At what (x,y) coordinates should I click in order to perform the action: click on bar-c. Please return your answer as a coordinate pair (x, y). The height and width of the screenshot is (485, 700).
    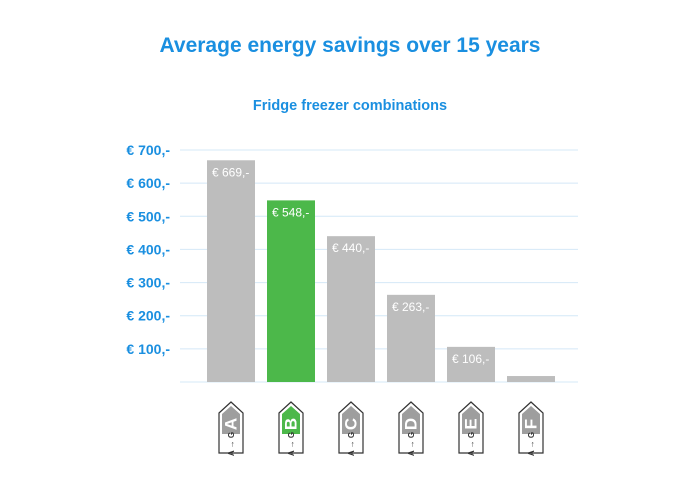
    Looking at the image, I should click on (351, 309).